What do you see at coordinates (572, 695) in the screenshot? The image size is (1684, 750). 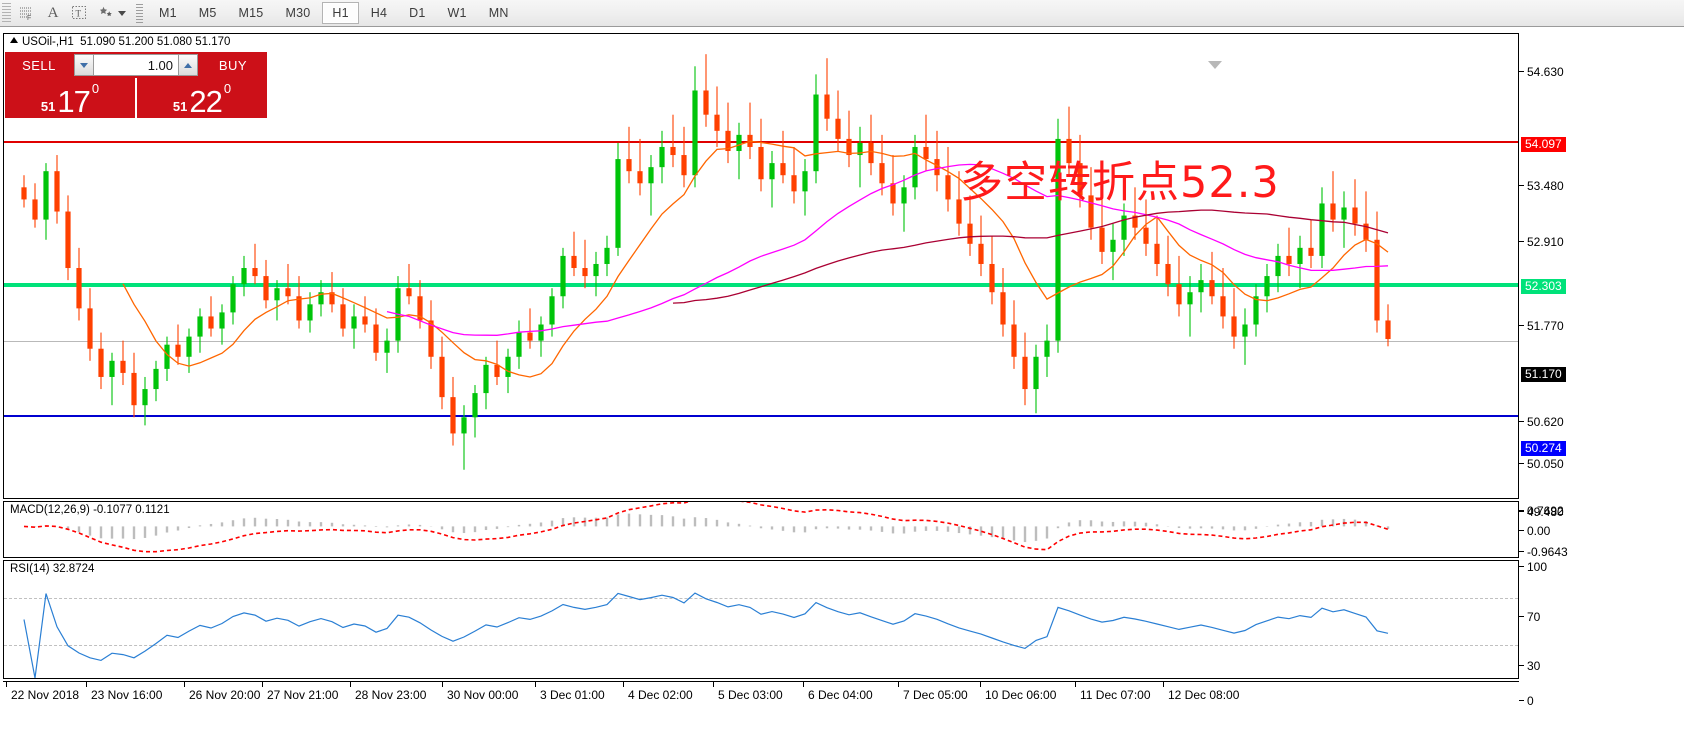 I see `time-label: 3 Dec 01:00` at bounding box center [572, 695].